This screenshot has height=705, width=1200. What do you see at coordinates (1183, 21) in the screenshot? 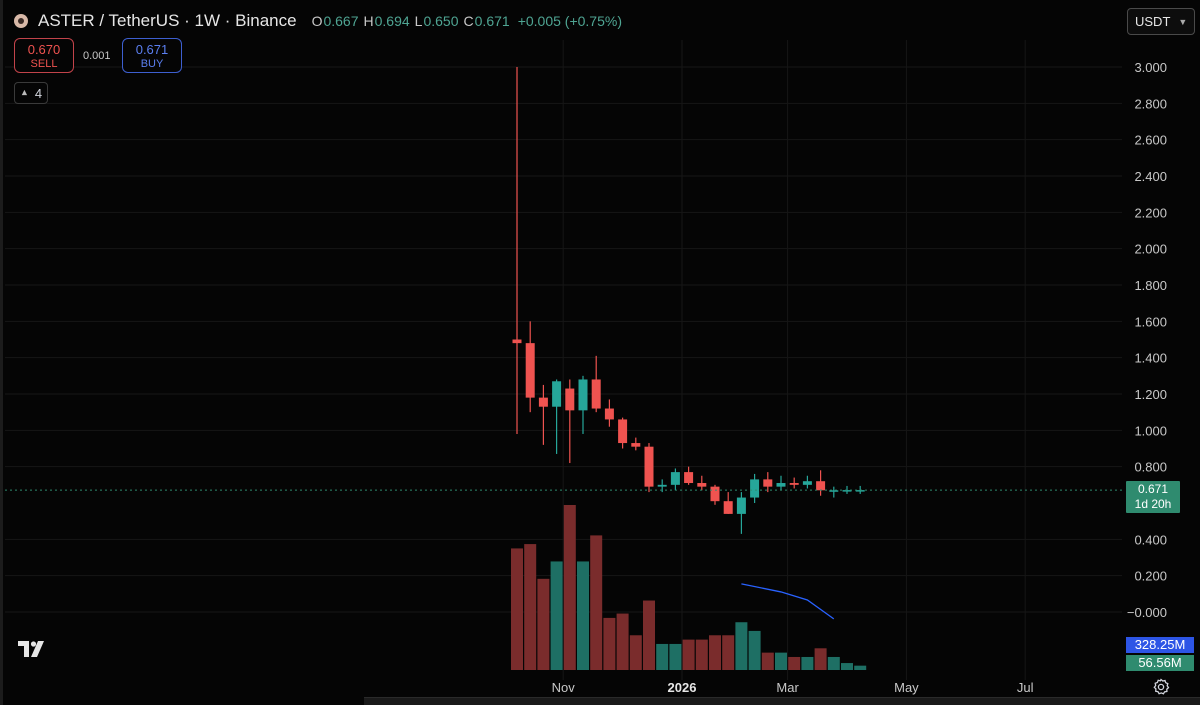
I see `chevron-down-icon: ▼` at bounding box center [1183, 21].